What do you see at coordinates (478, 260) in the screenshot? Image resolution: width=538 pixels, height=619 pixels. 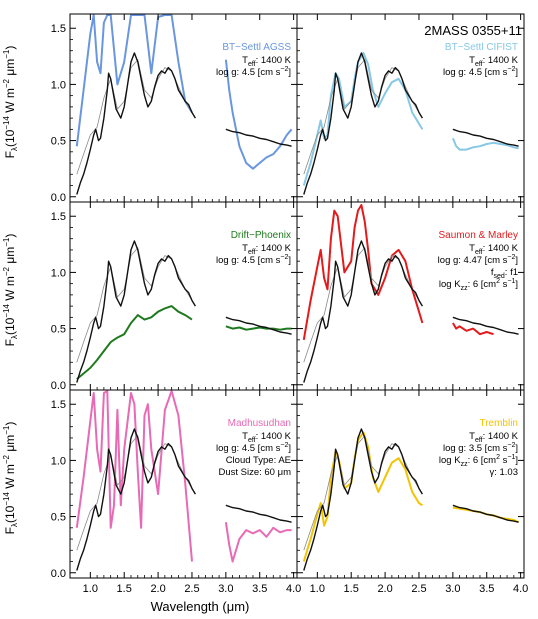 I see `legend-param-1: log g: 4.47 [cm s−2]` at bounding box center [478, 260].